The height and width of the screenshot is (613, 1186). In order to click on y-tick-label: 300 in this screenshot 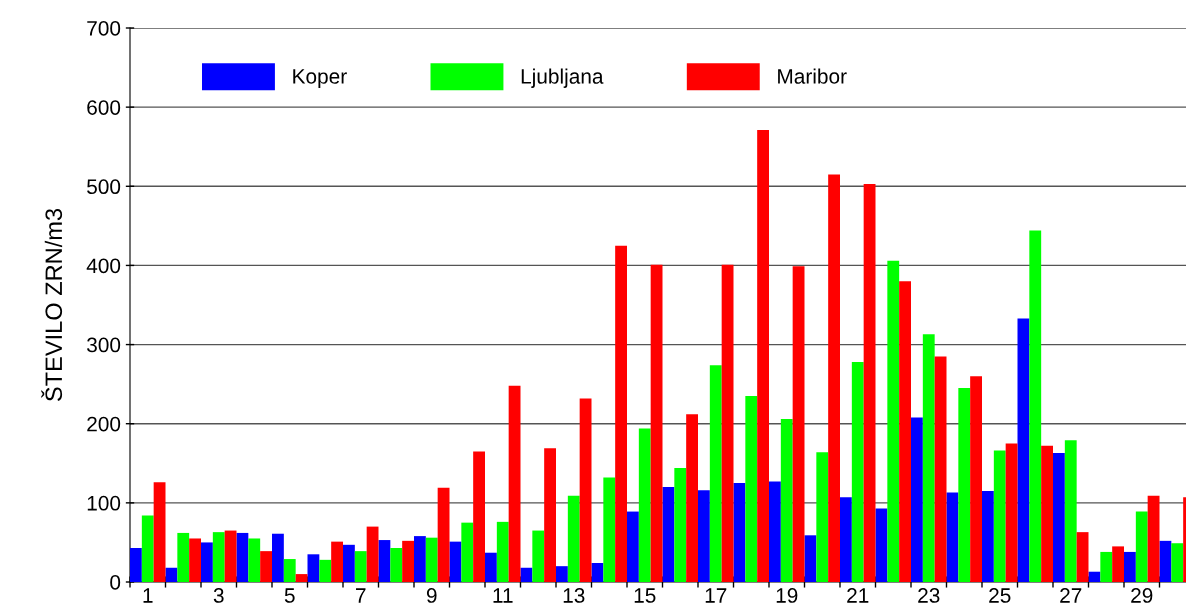, I will do `click(104, 345)`.